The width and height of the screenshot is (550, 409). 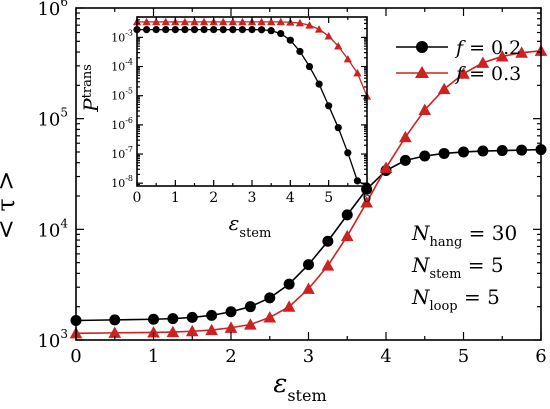 I want to click on annotation-n-hang: Nhang = 30, so click(x=464, y=235).